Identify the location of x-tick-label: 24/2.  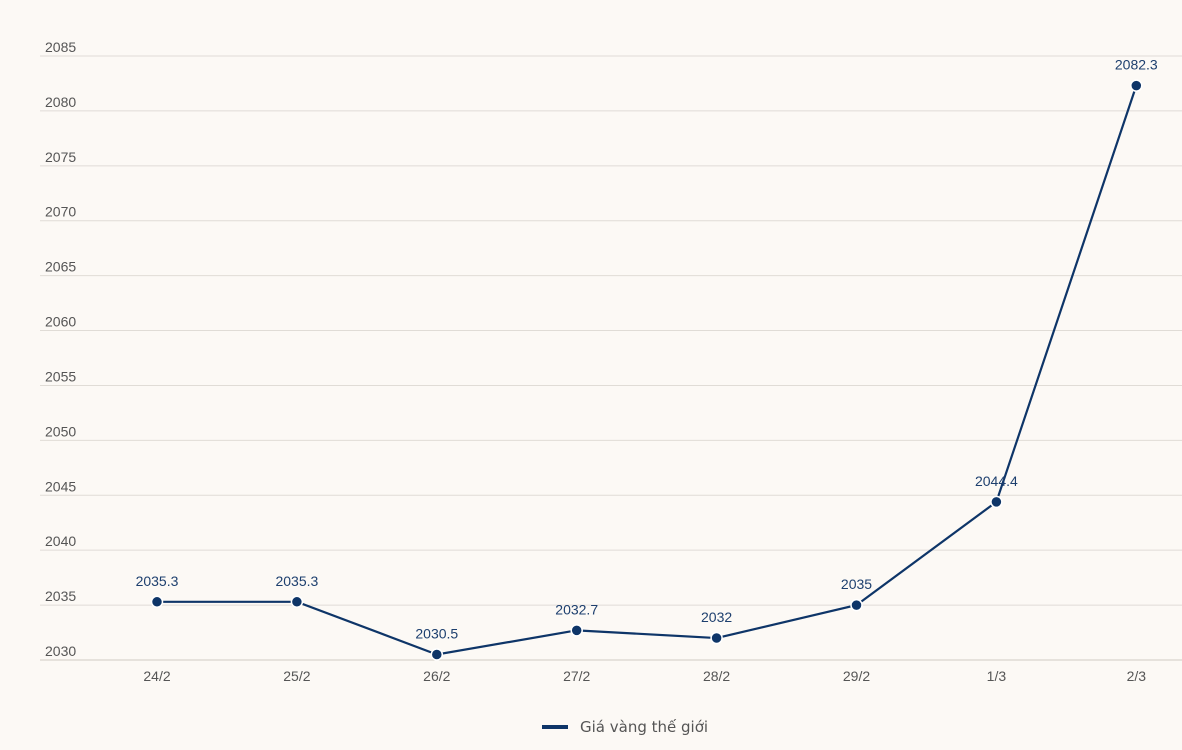
(156, 676).